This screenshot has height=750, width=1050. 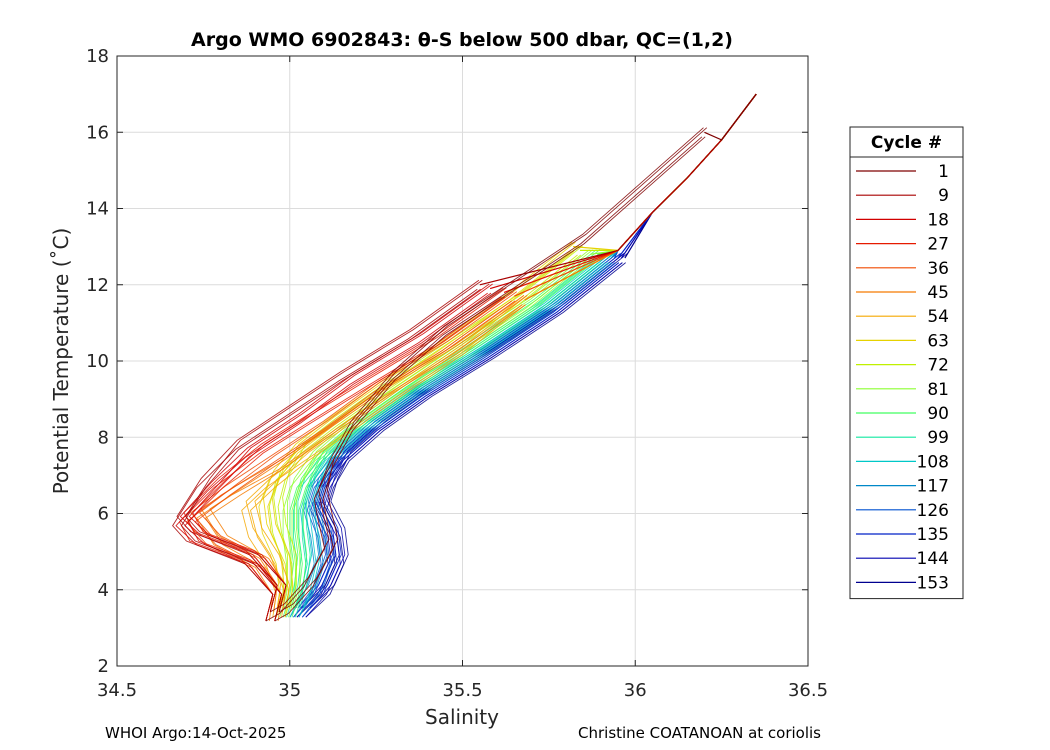 What do you see at coordinates (462, 717) in the screenshot?
I see `x-axis-label: Salinity` at bounding box center [462, 717].